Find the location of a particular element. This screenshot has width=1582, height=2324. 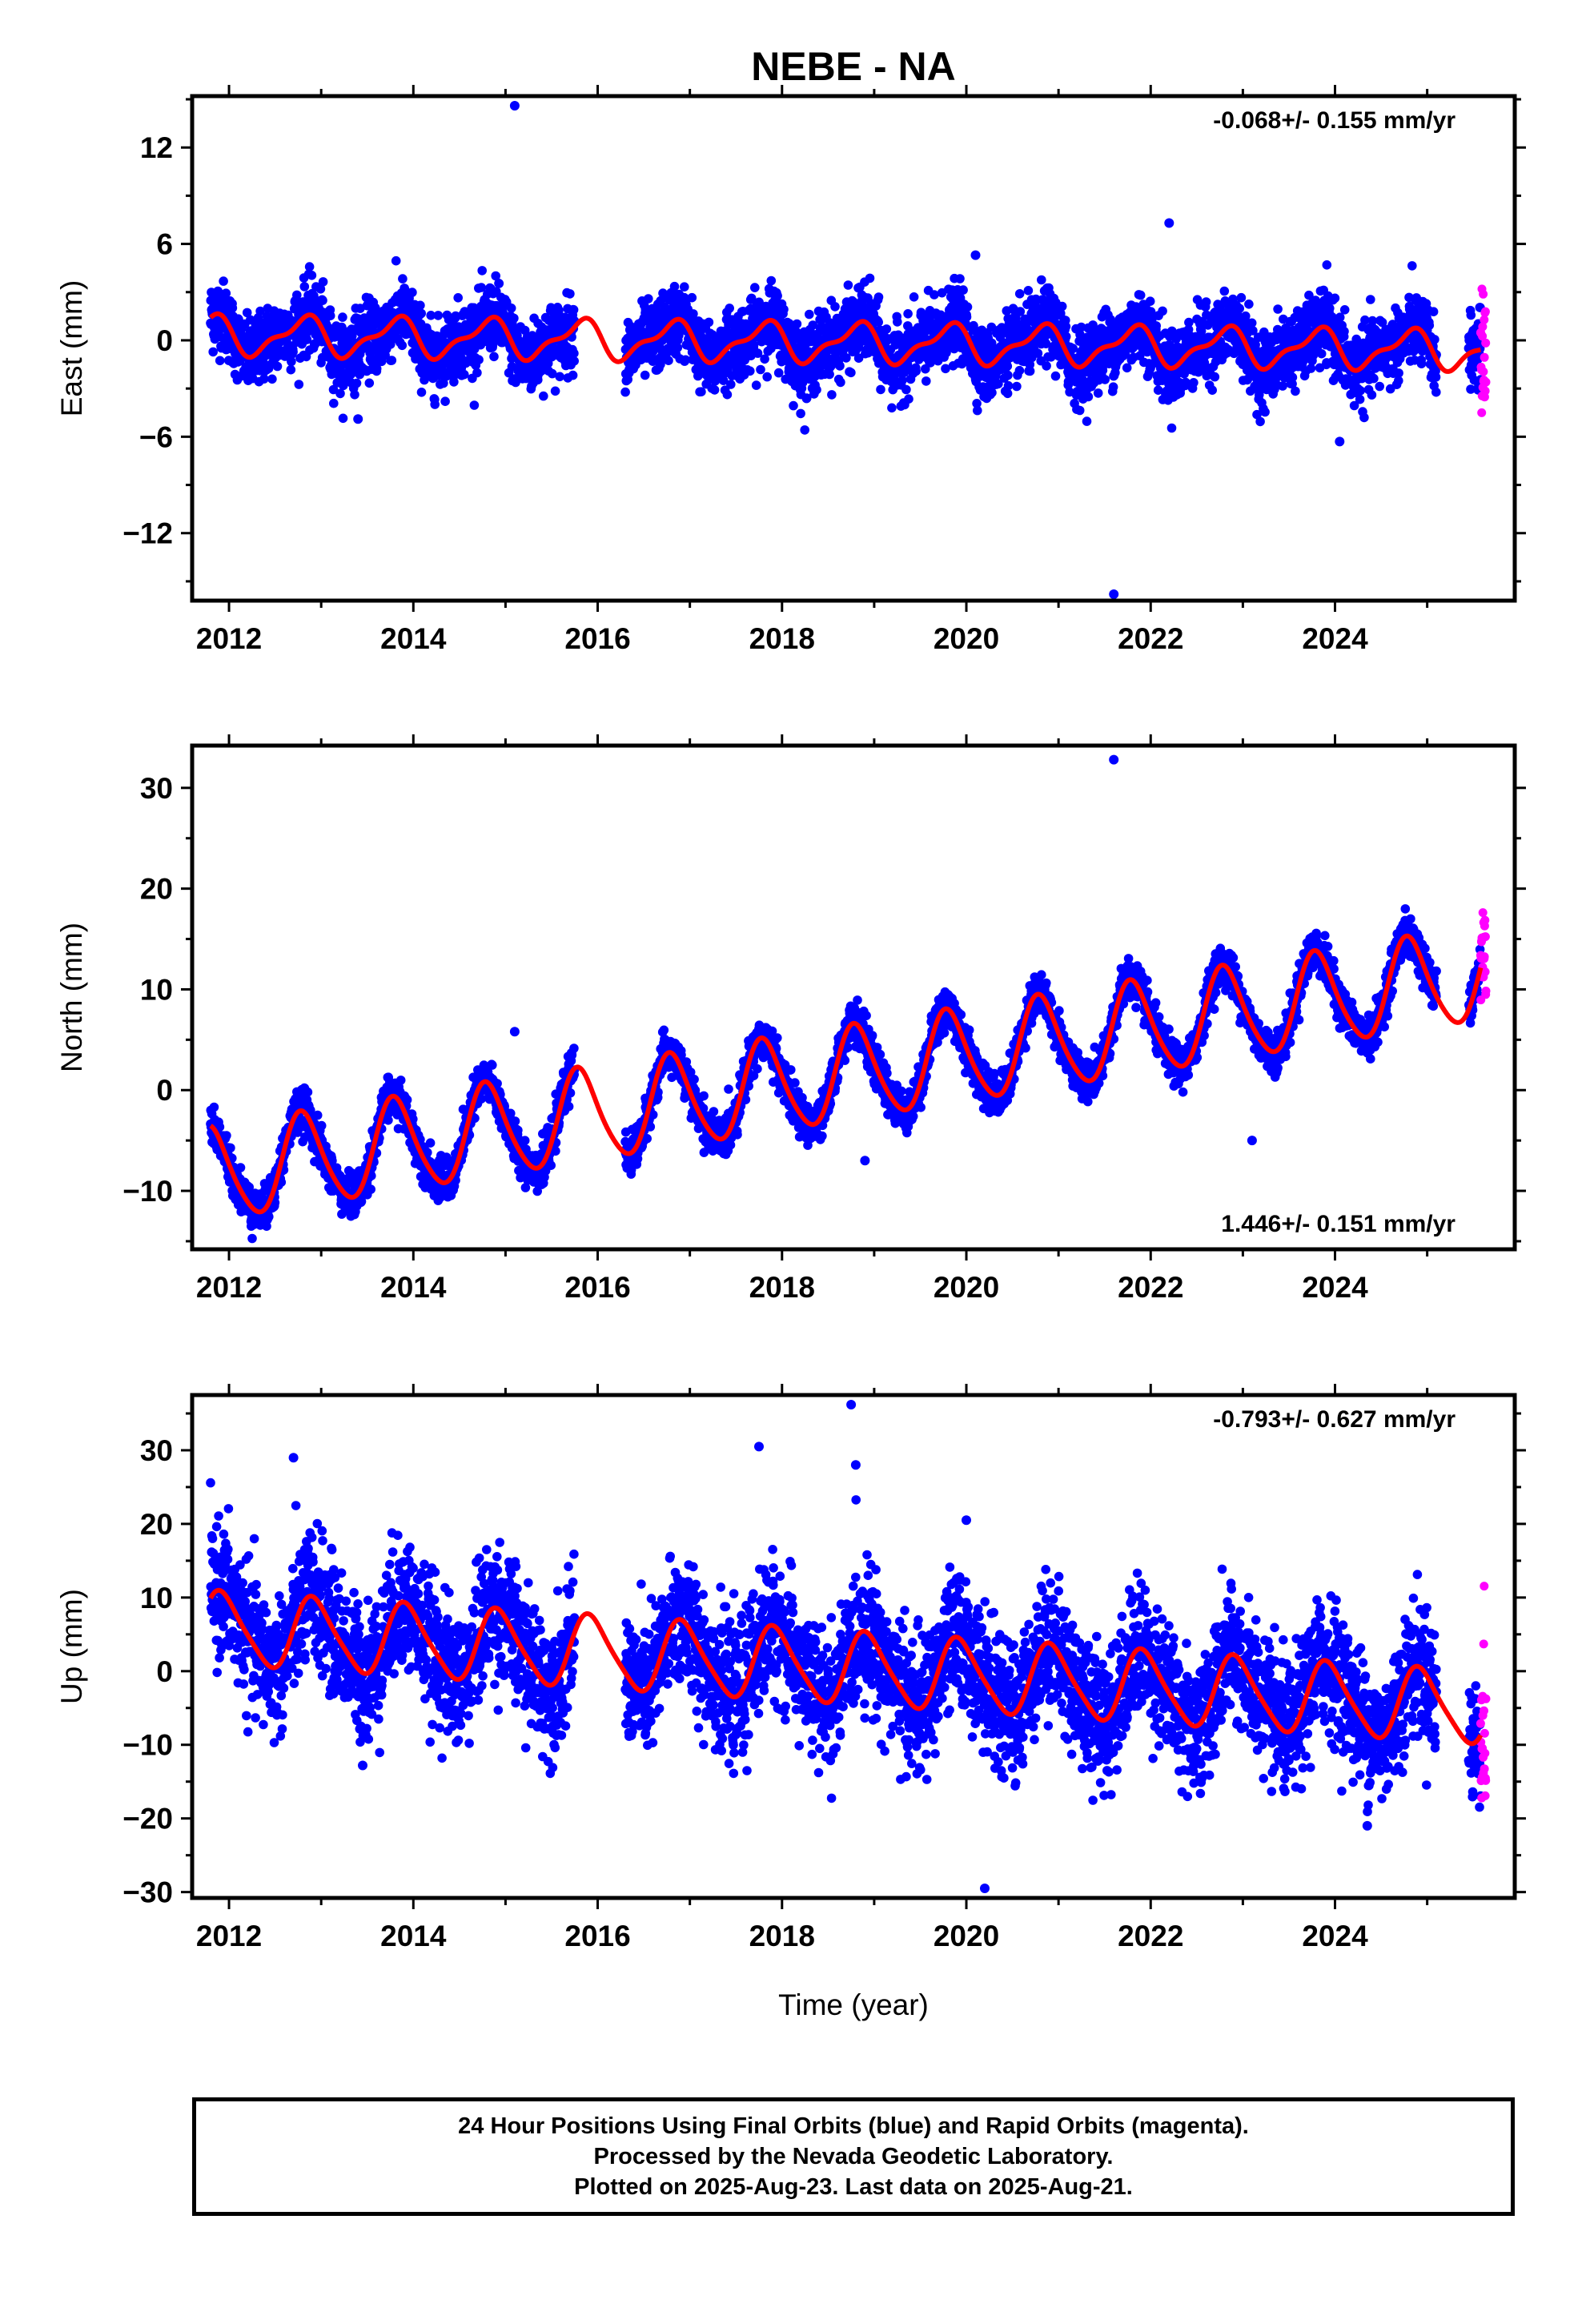

chart-title: NEBE - NA is located at coordinates (853, 66).